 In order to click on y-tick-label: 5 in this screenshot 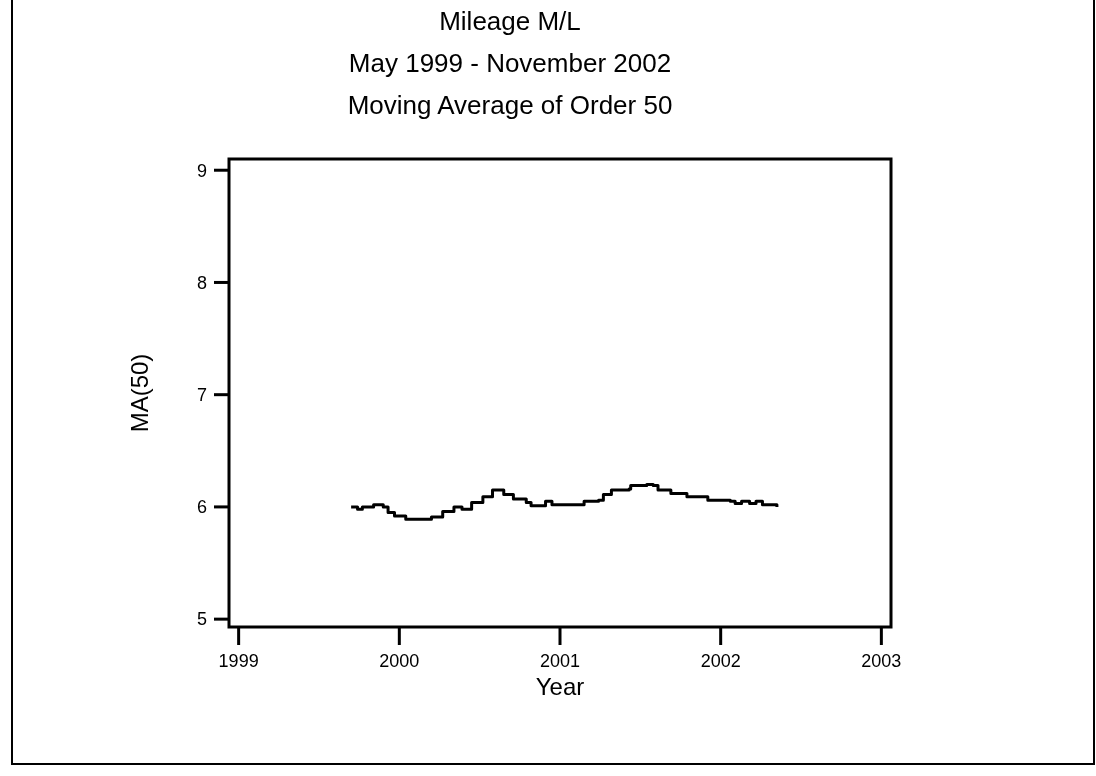, I will do `click(201, 619)`.